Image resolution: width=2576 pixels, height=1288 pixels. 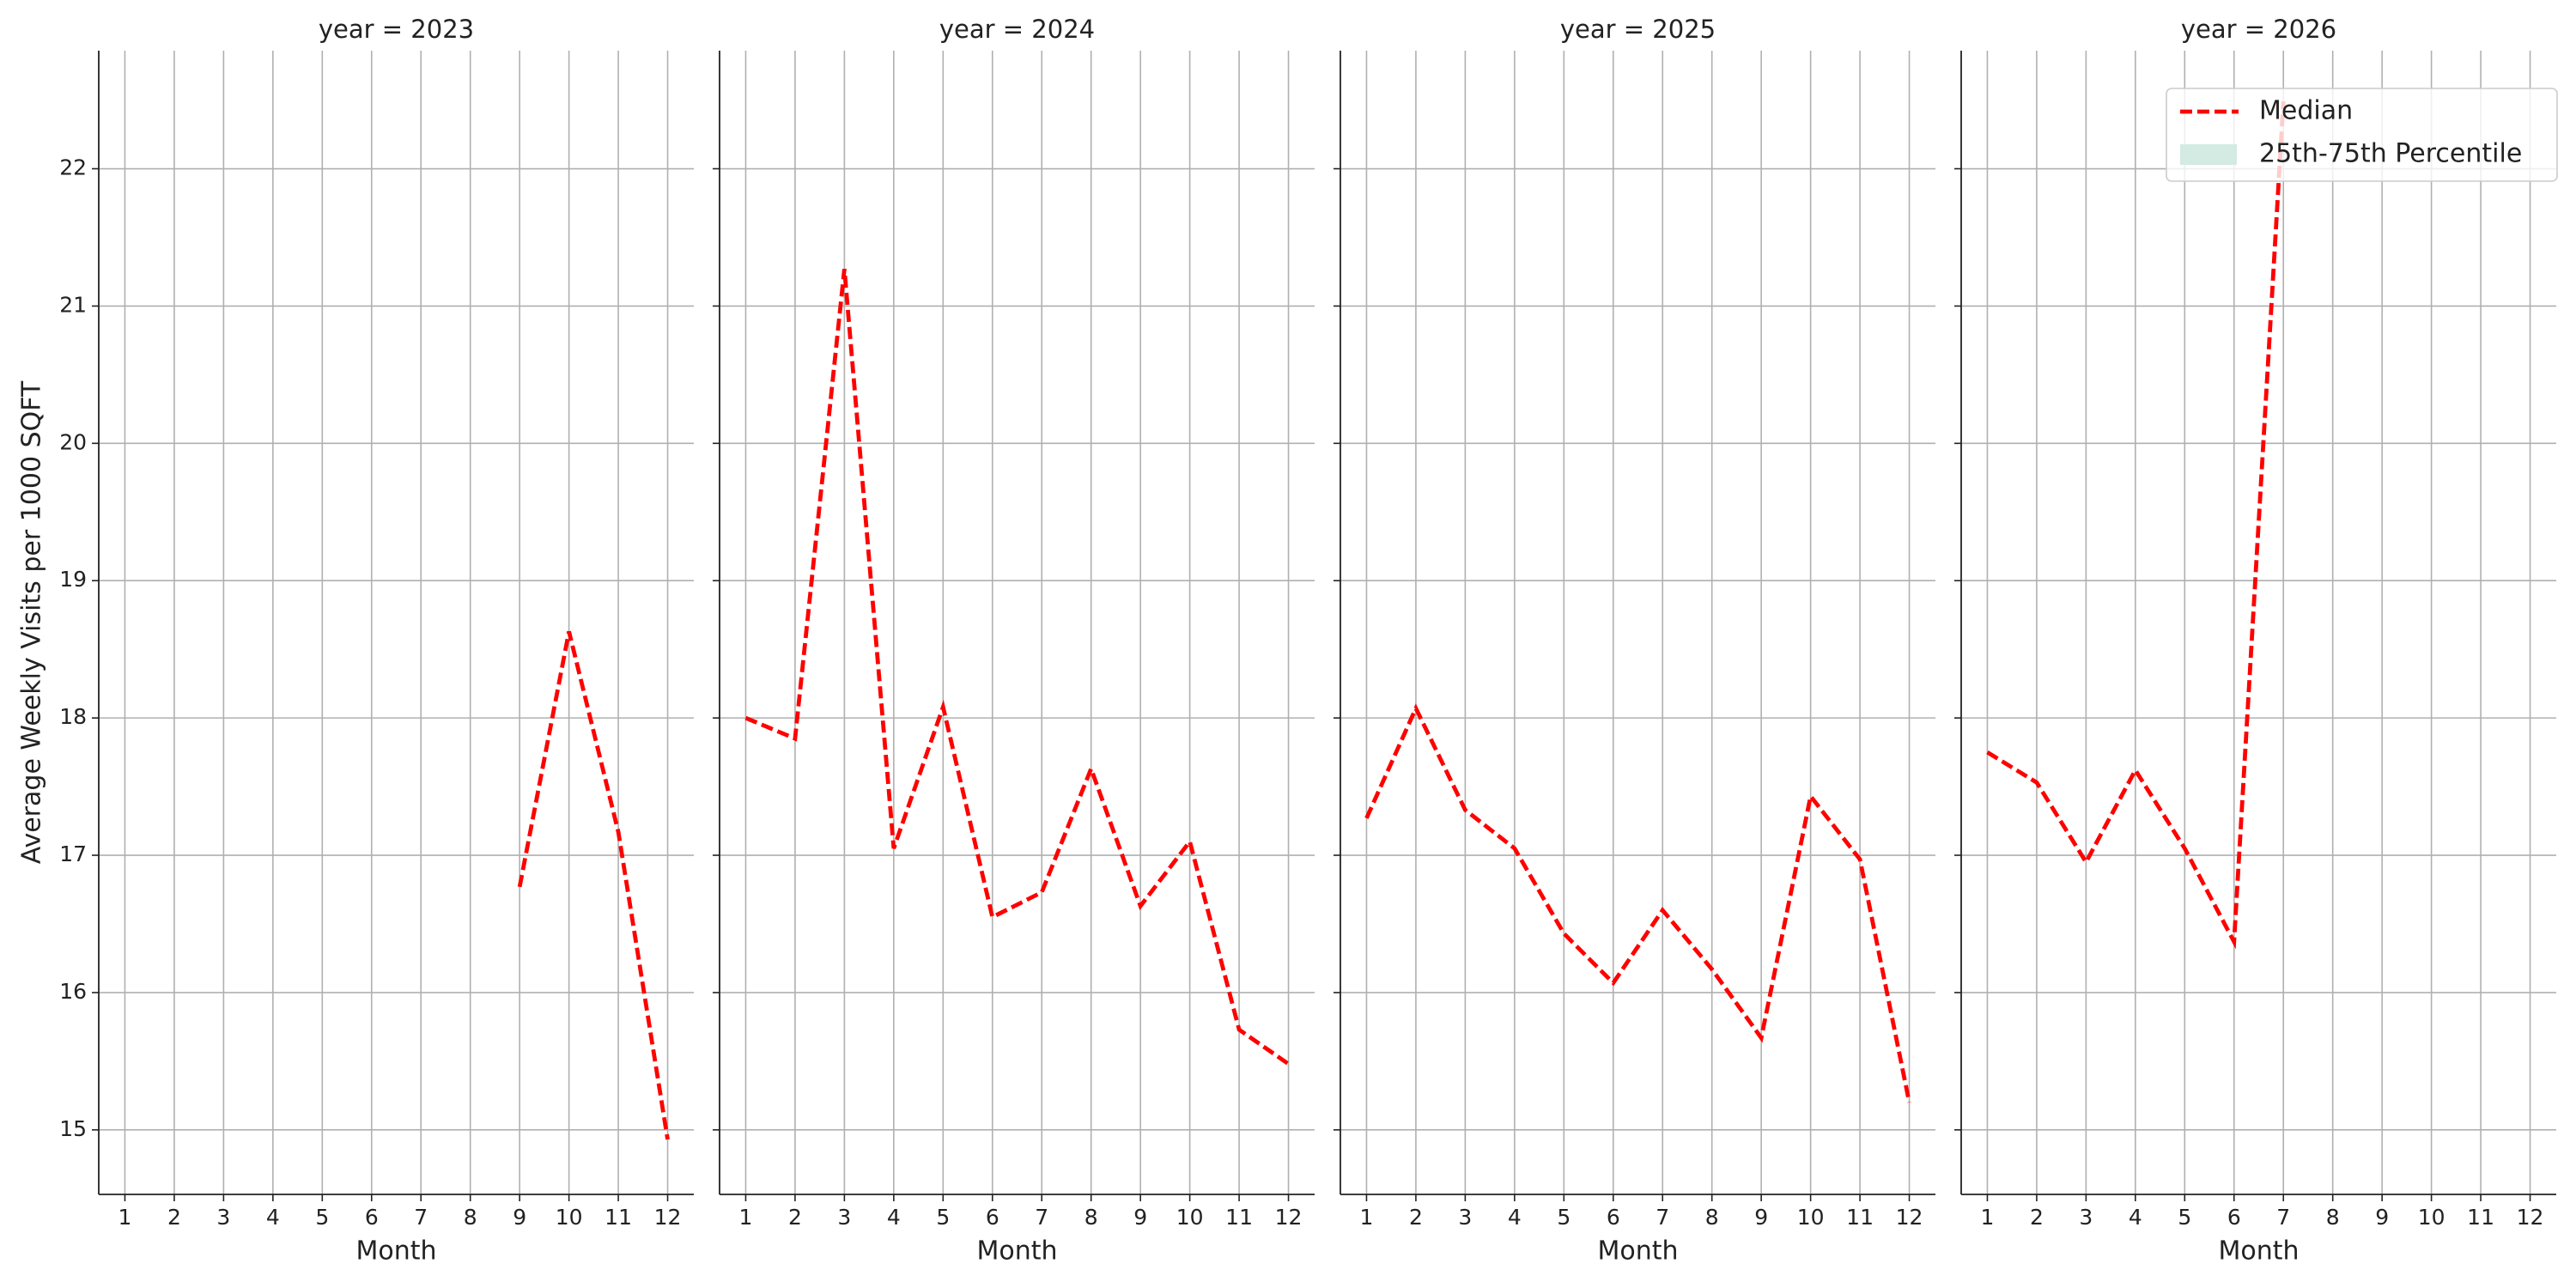 I want to click on y-tick-label: 22, so click(x=73, y=167).